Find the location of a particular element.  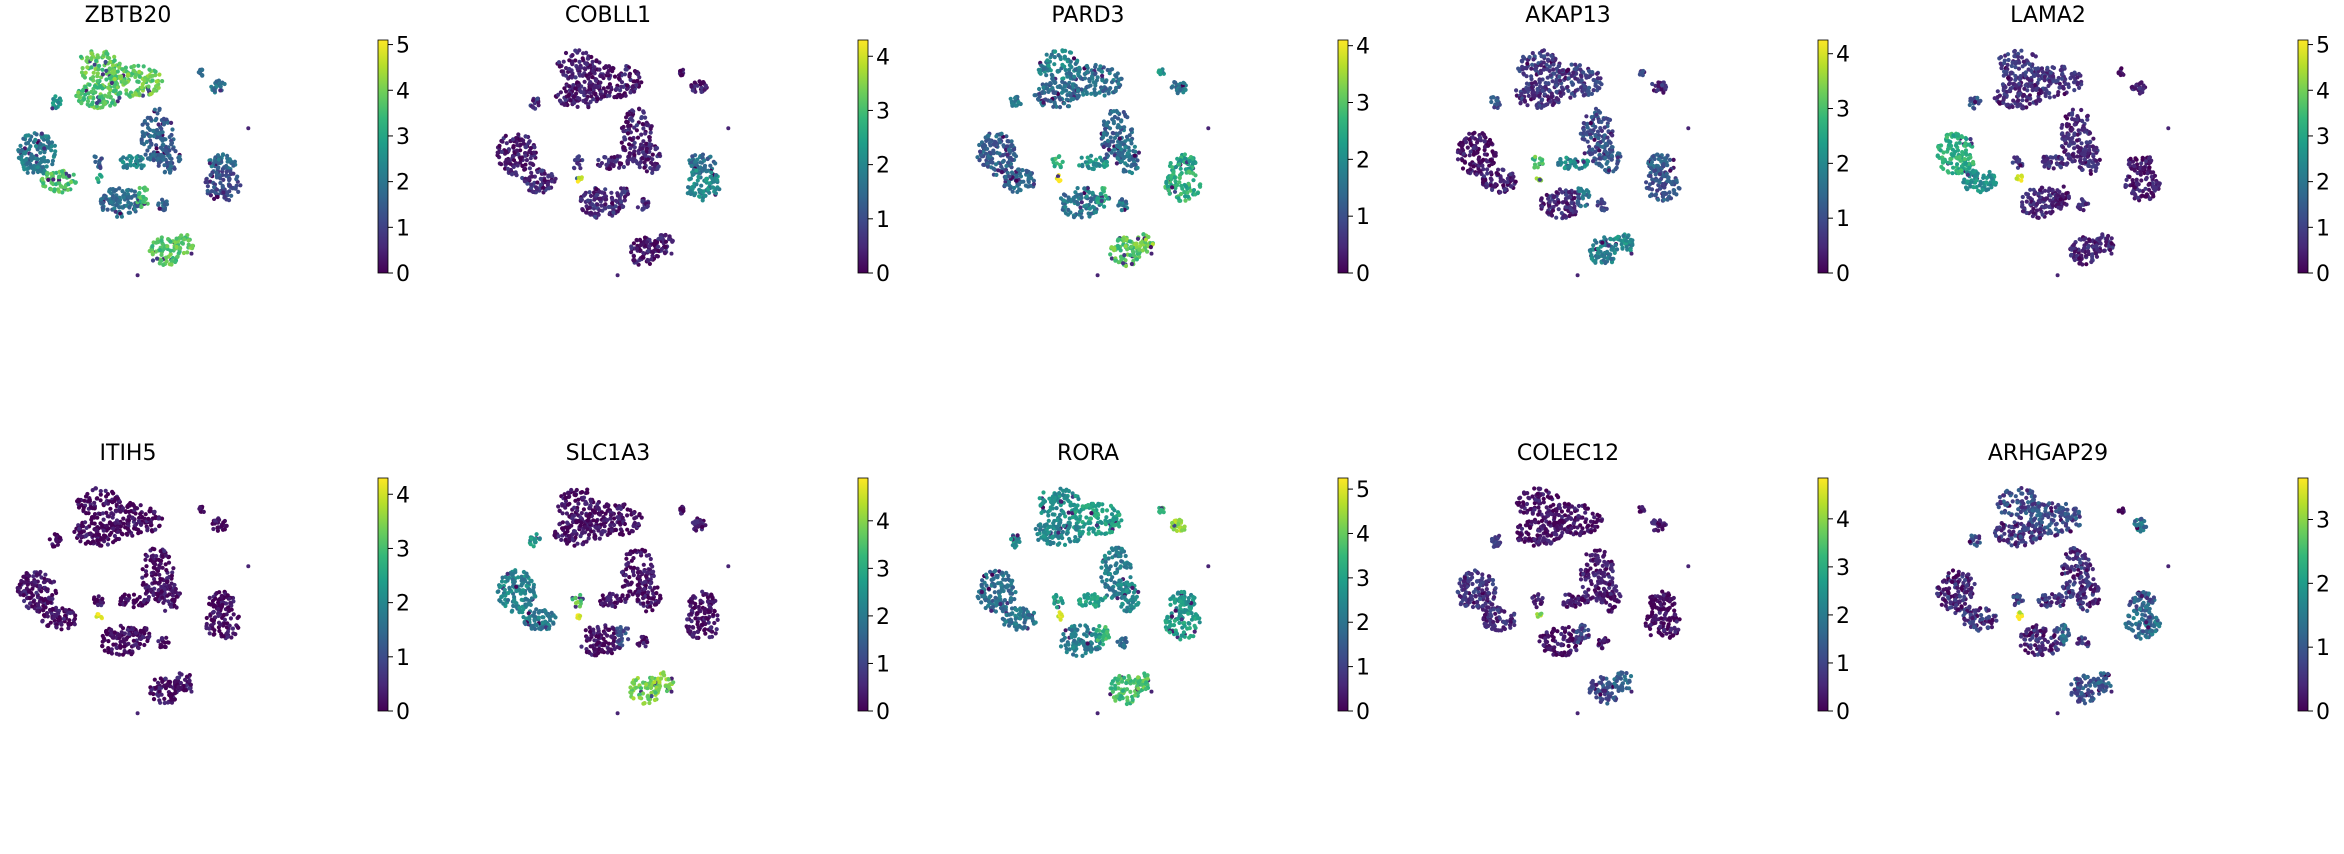

colorbar-tick-label: 0 is located at coordinates (1843, 274).